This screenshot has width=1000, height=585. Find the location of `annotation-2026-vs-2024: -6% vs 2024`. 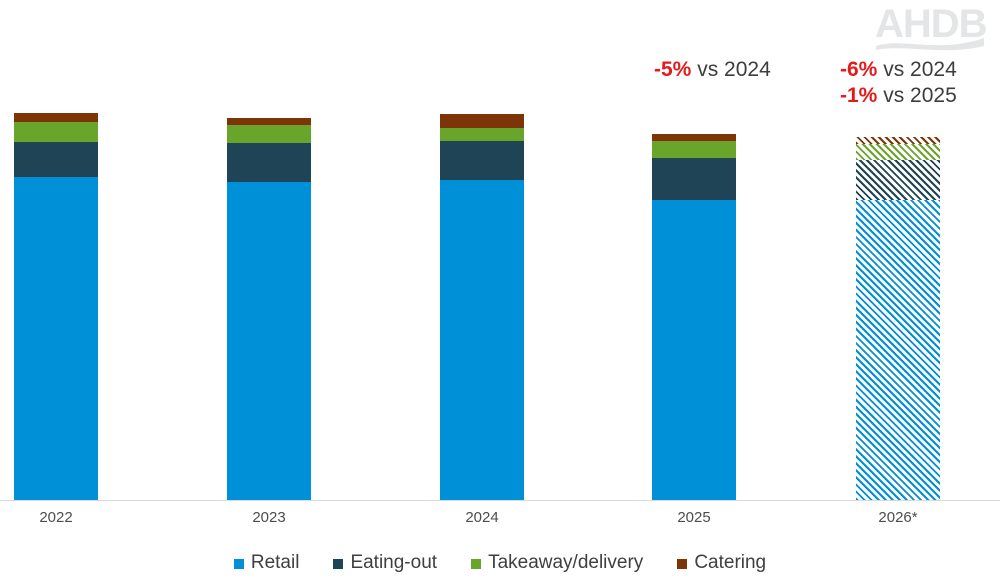

annotation-2026-vs-2024: -6% vs 2024 is located at coordinates (898, 70).